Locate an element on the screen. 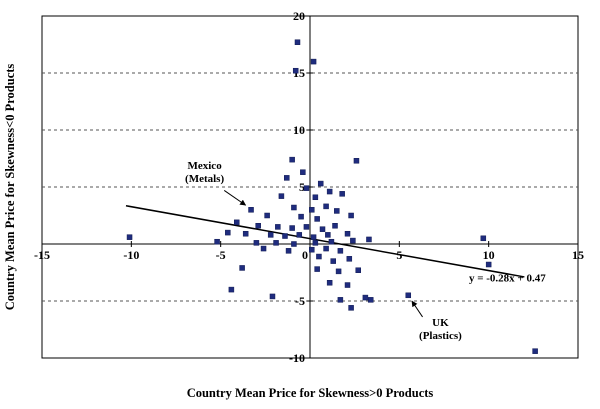 The height and width of the screenshot is (409, 600). x-tick-label: -15 is located at coordinates (42, 255).